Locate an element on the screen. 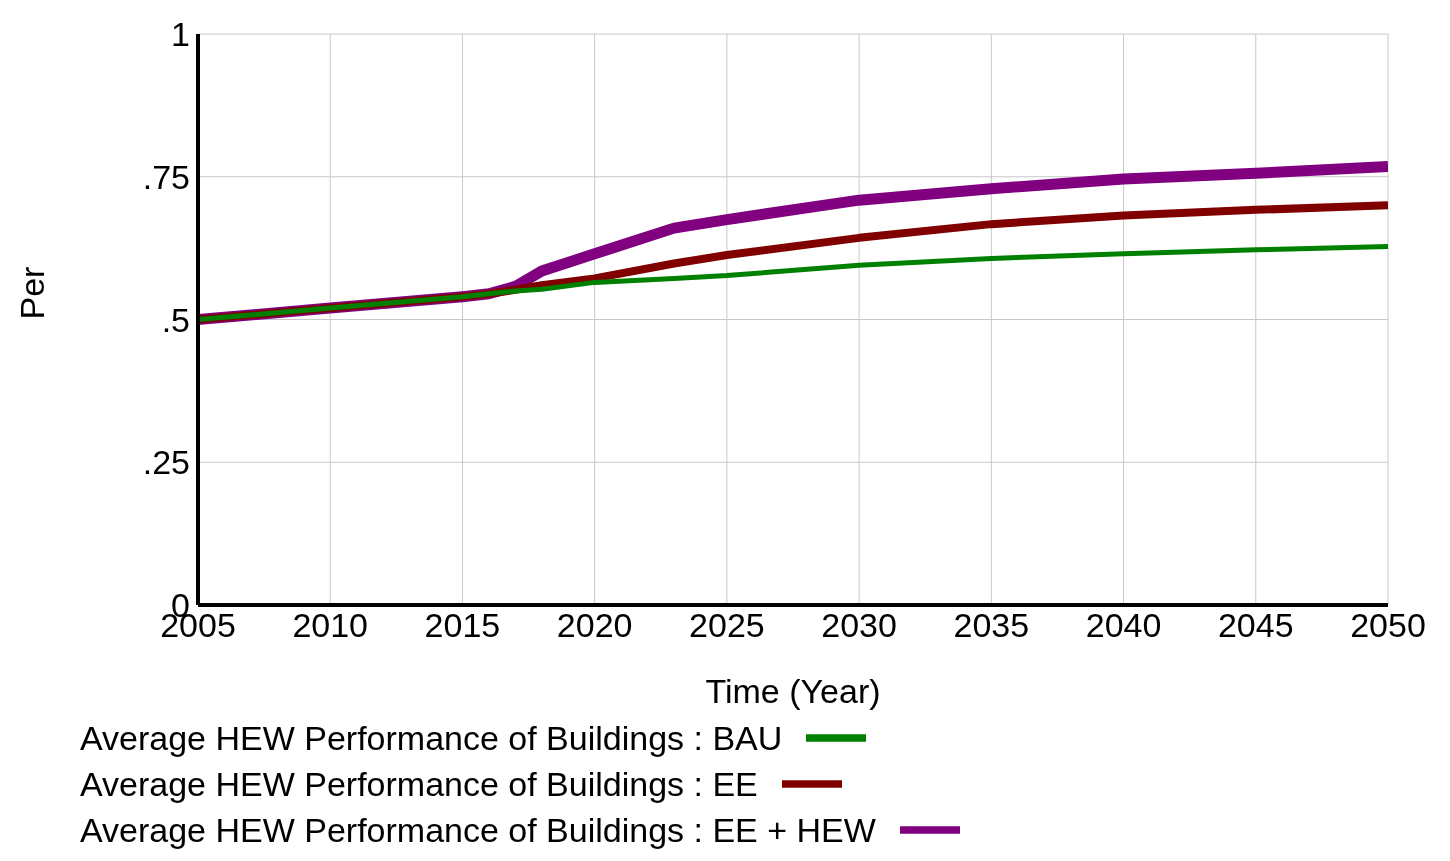  x-tick-label: 2025 is located at coordinates (727, 625).